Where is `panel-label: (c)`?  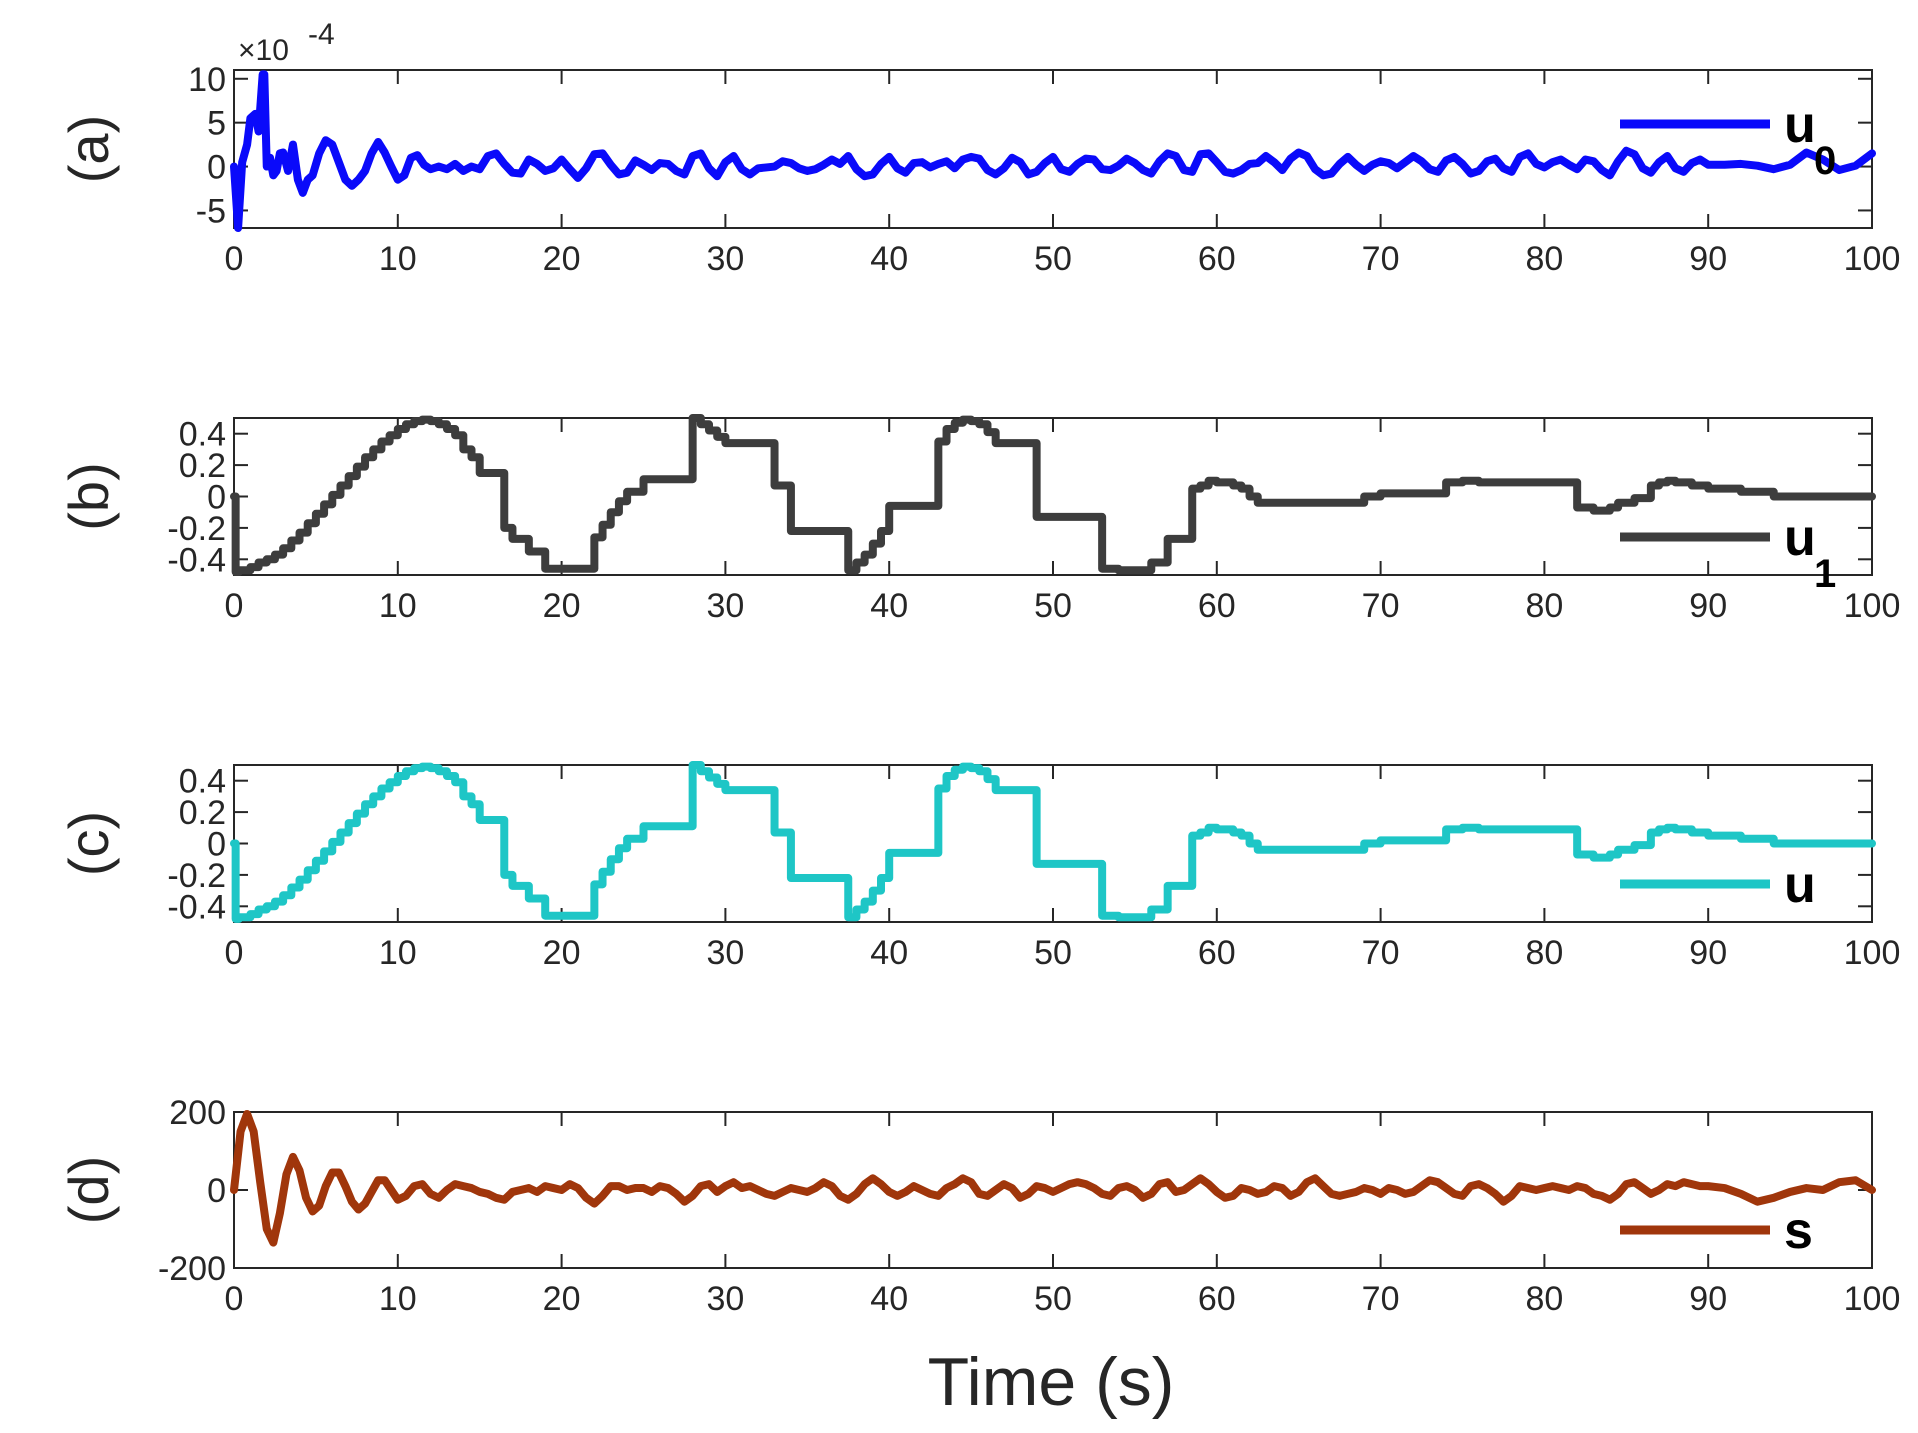
panel-label: (c) is located at coordinates (88, 843).